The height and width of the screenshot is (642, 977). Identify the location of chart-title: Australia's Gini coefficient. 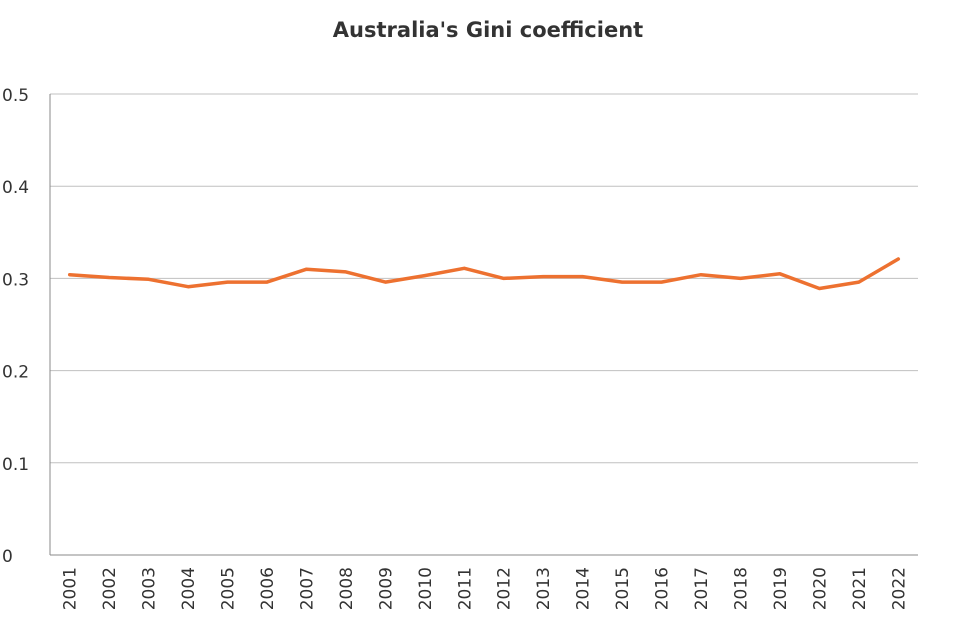
(488, 30).